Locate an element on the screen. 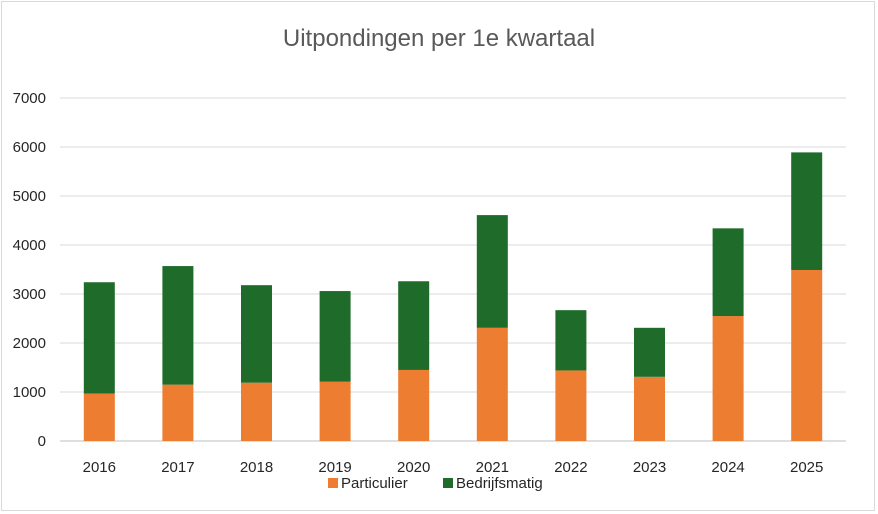 The width and height of the screenshot is (878, 514). x-tick-label: 2025 is located at coordinates (806, 467).